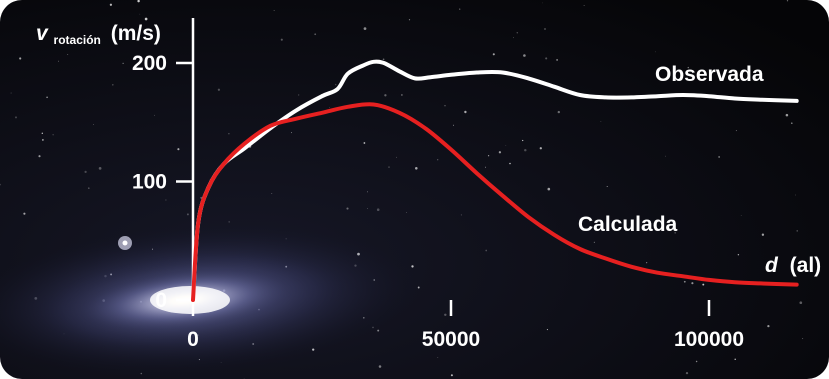 Image resolution: width=829 pixels, height=379 pixels. What do you see at coordinates (149, 63) in the screenshot?
I see `y-tick-label: 200` at bounding box center [149, 63].